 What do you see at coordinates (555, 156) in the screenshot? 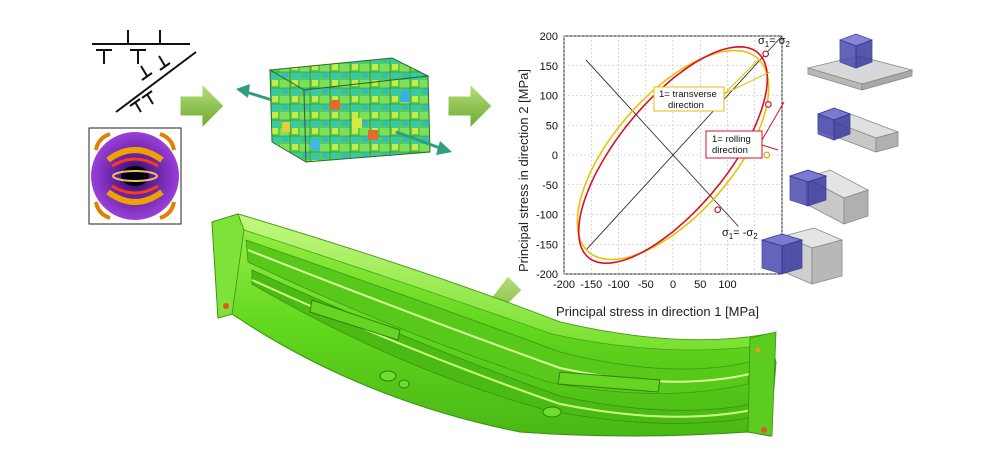
I see `y-tick-4: 0` at bounding box center [555, 156].